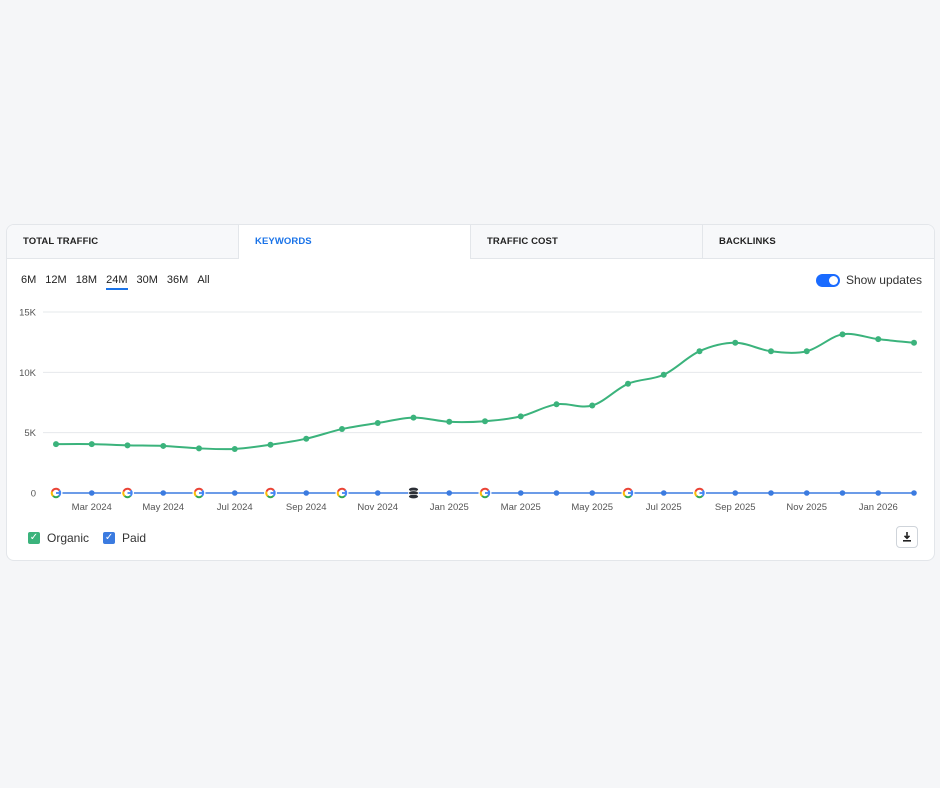 This screenshot has height=788, width=940. I want to click on x-tick-label: Nov 2025, so click(806, 507).